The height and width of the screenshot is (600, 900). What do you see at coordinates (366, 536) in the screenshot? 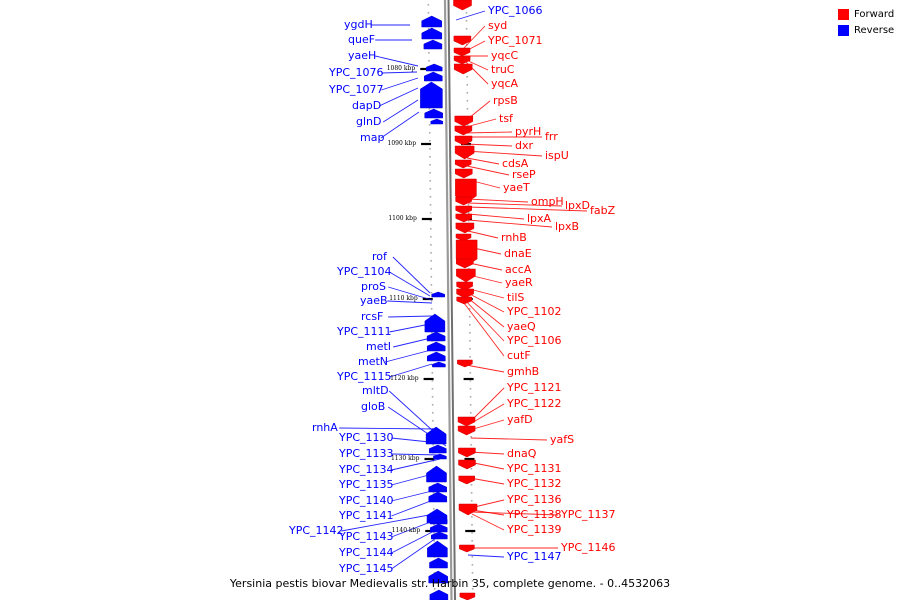
I see `gene-label: YPC_1143` at bounding box center [366, 536].